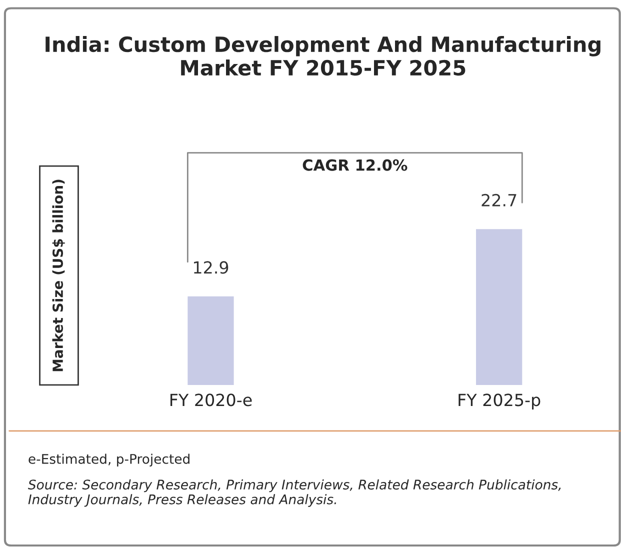  Describe the element at coordinates (294, 493) in the screenshot. I see `source-note: Source: Secondary Research, Primary Interviews, Related Research Publications, Industry Journals, Press Releases and Analysis.` at that location.